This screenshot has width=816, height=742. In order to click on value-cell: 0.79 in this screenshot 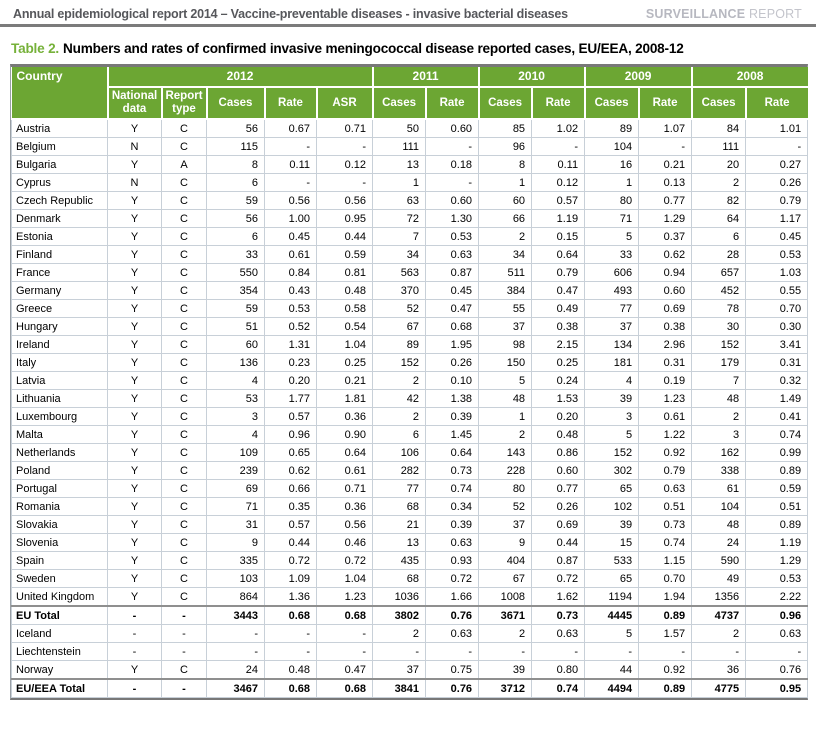, I will do `click(665, 470)`.